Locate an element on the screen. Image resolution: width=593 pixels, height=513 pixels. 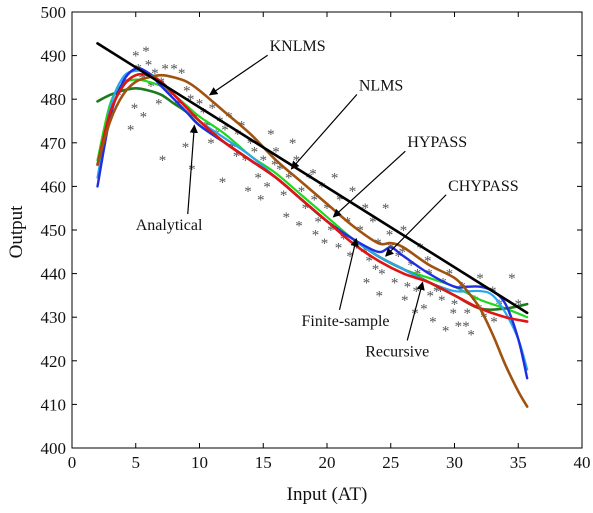
y-tick-label: 480 is located at coordinates (54, 99).